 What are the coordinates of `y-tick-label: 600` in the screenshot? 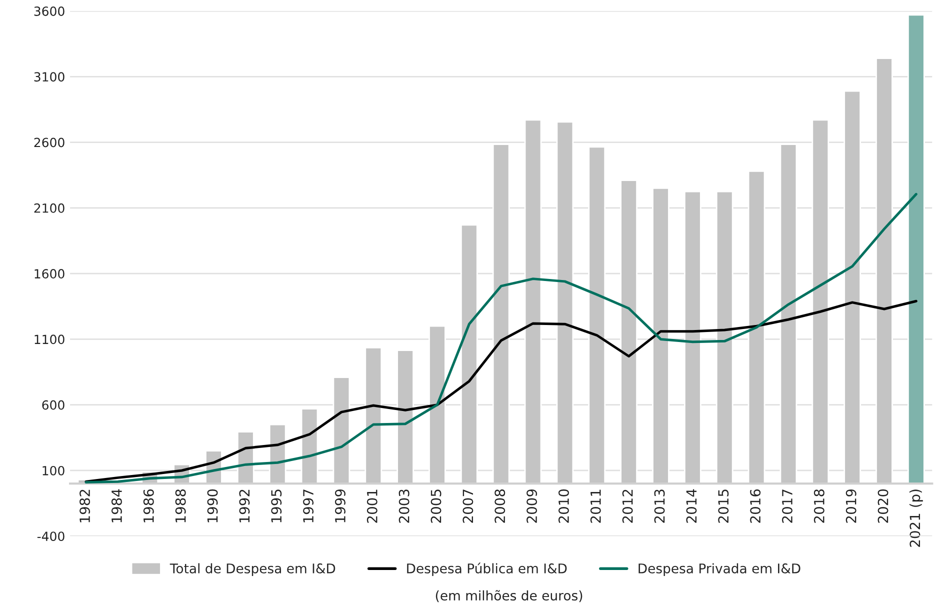 It's located at (53, 405).